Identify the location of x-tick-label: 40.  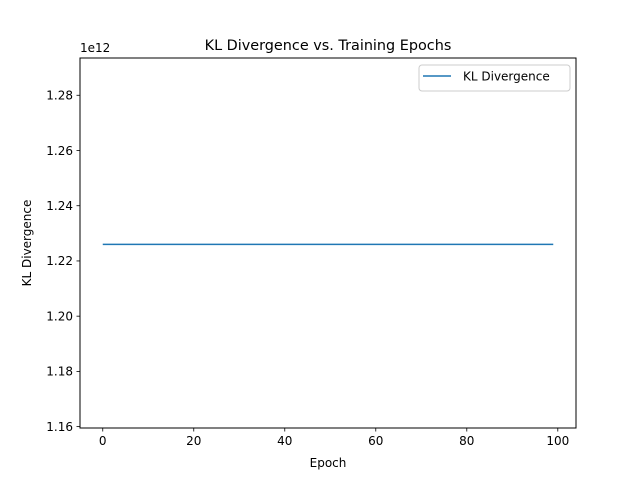
(284, 441).